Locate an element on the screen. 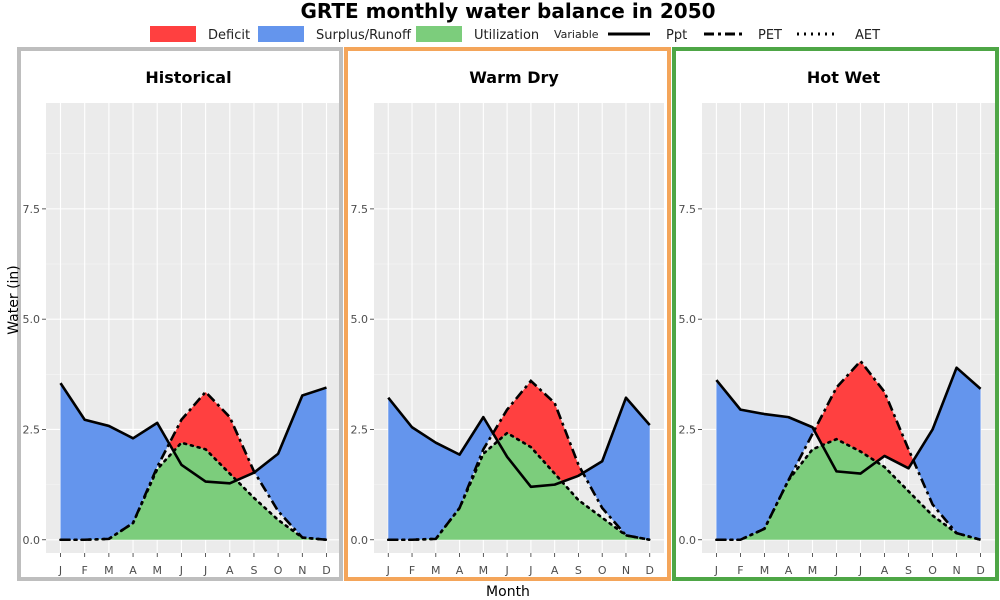  legend-label-0: Deficit is located at coordinates (229, 35).